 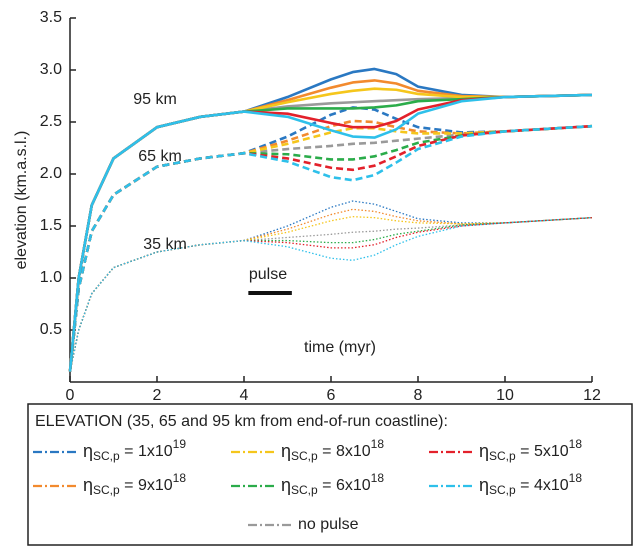 I want to click on legend-label: ηSC,p = 1x1019, so click(x=134, y=450).